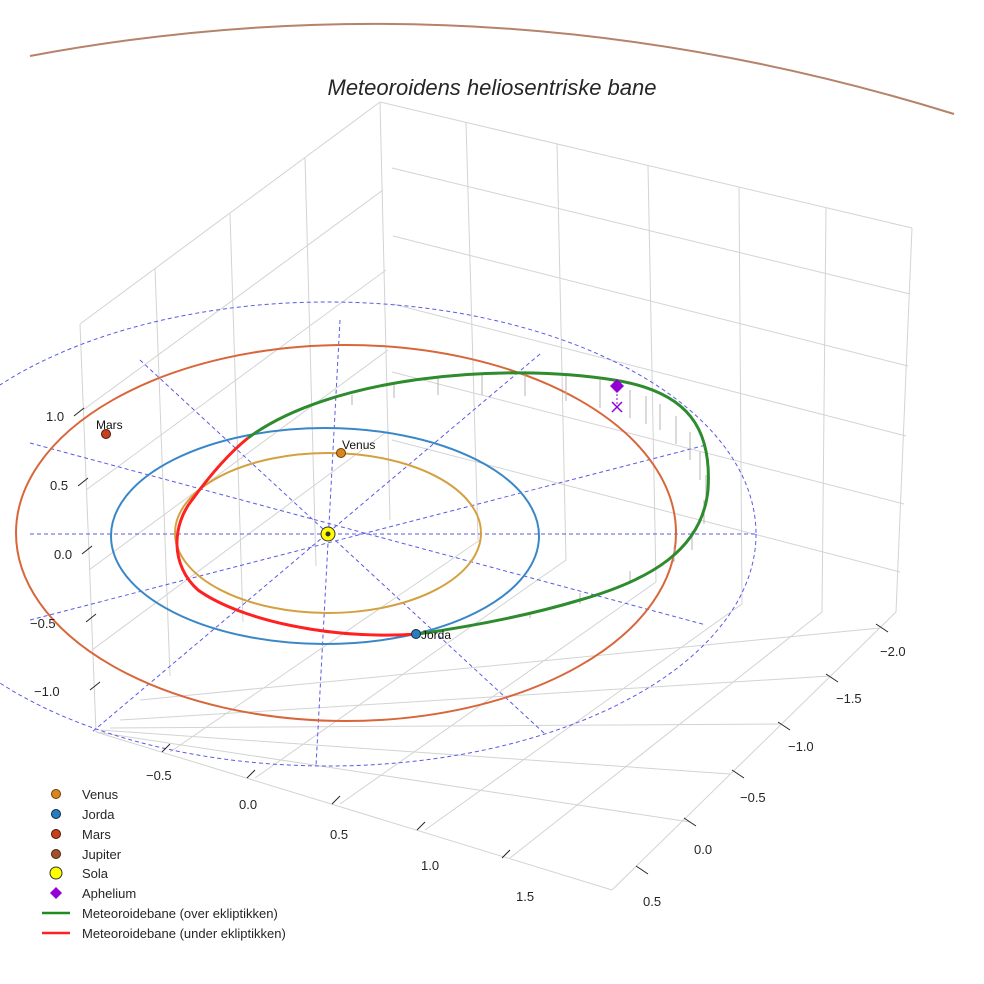 Image resolution: width=984 pixels, height=984 pixels. Describe the element at coordinates (98, 814) in the screenshot. I see `legend-label: Jorda` at that location.